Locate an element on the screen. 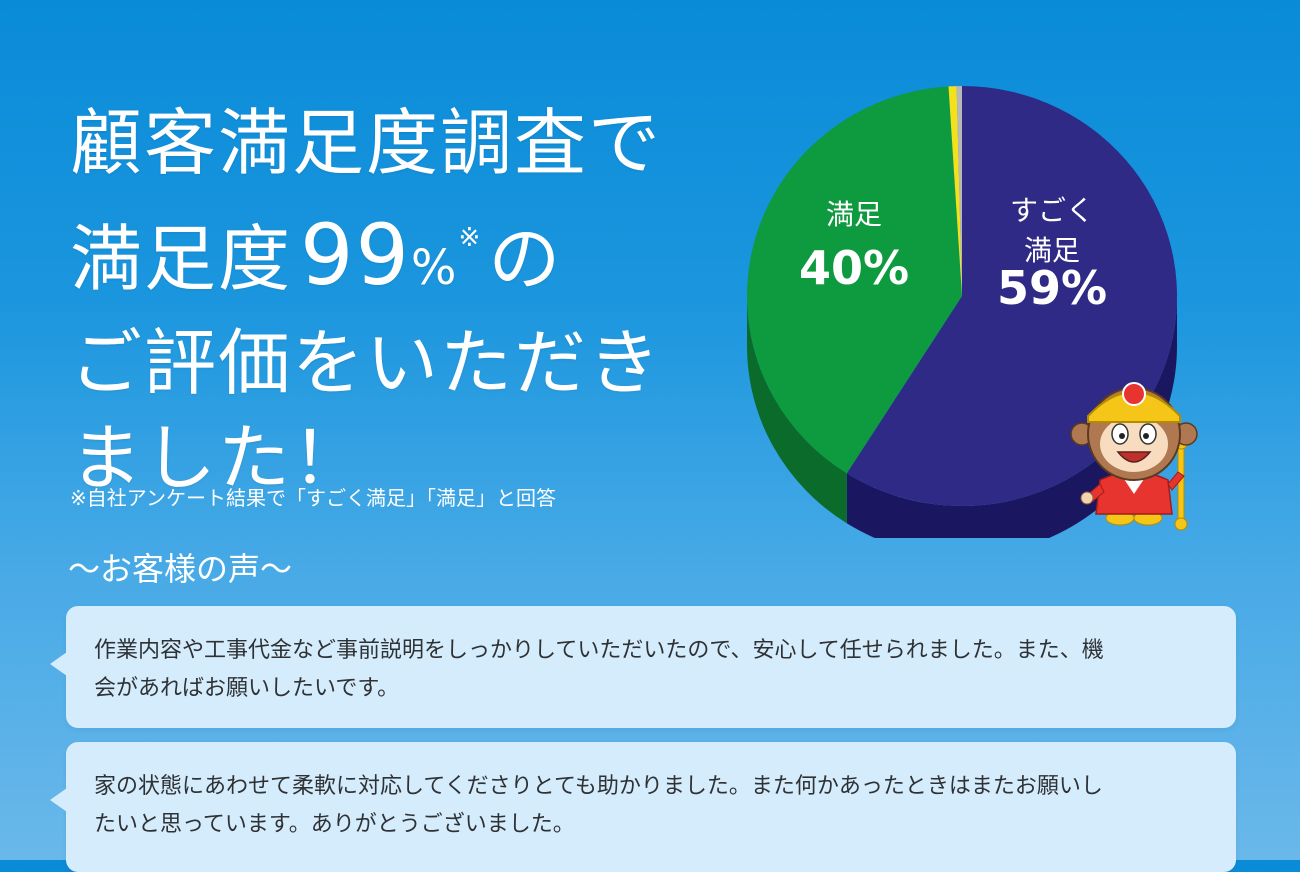 Image resolution: width=1300 pixels, height=872 pixels. headline-line-4: ました！ is located at coordinates (218, 458).